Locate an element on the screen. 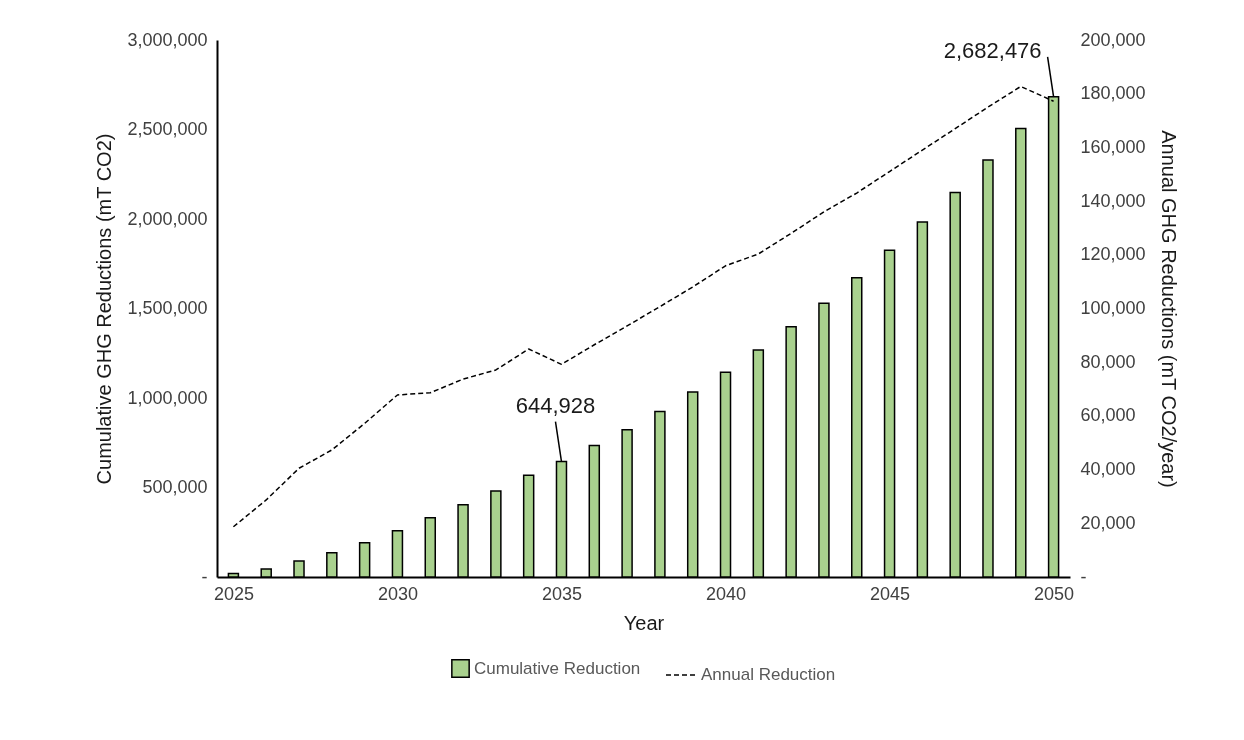 The width and height of the screenshot is (1244, 740). x-axis-title: Year is located at coordinates (644, 622).